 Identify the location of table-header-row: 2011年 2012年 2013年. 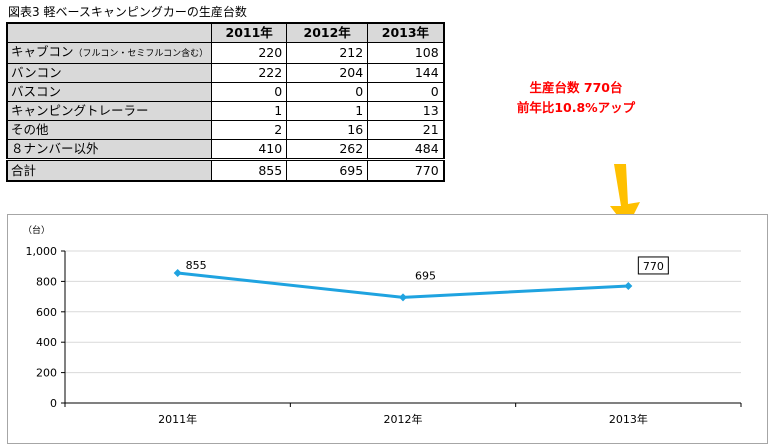
(225, 32).